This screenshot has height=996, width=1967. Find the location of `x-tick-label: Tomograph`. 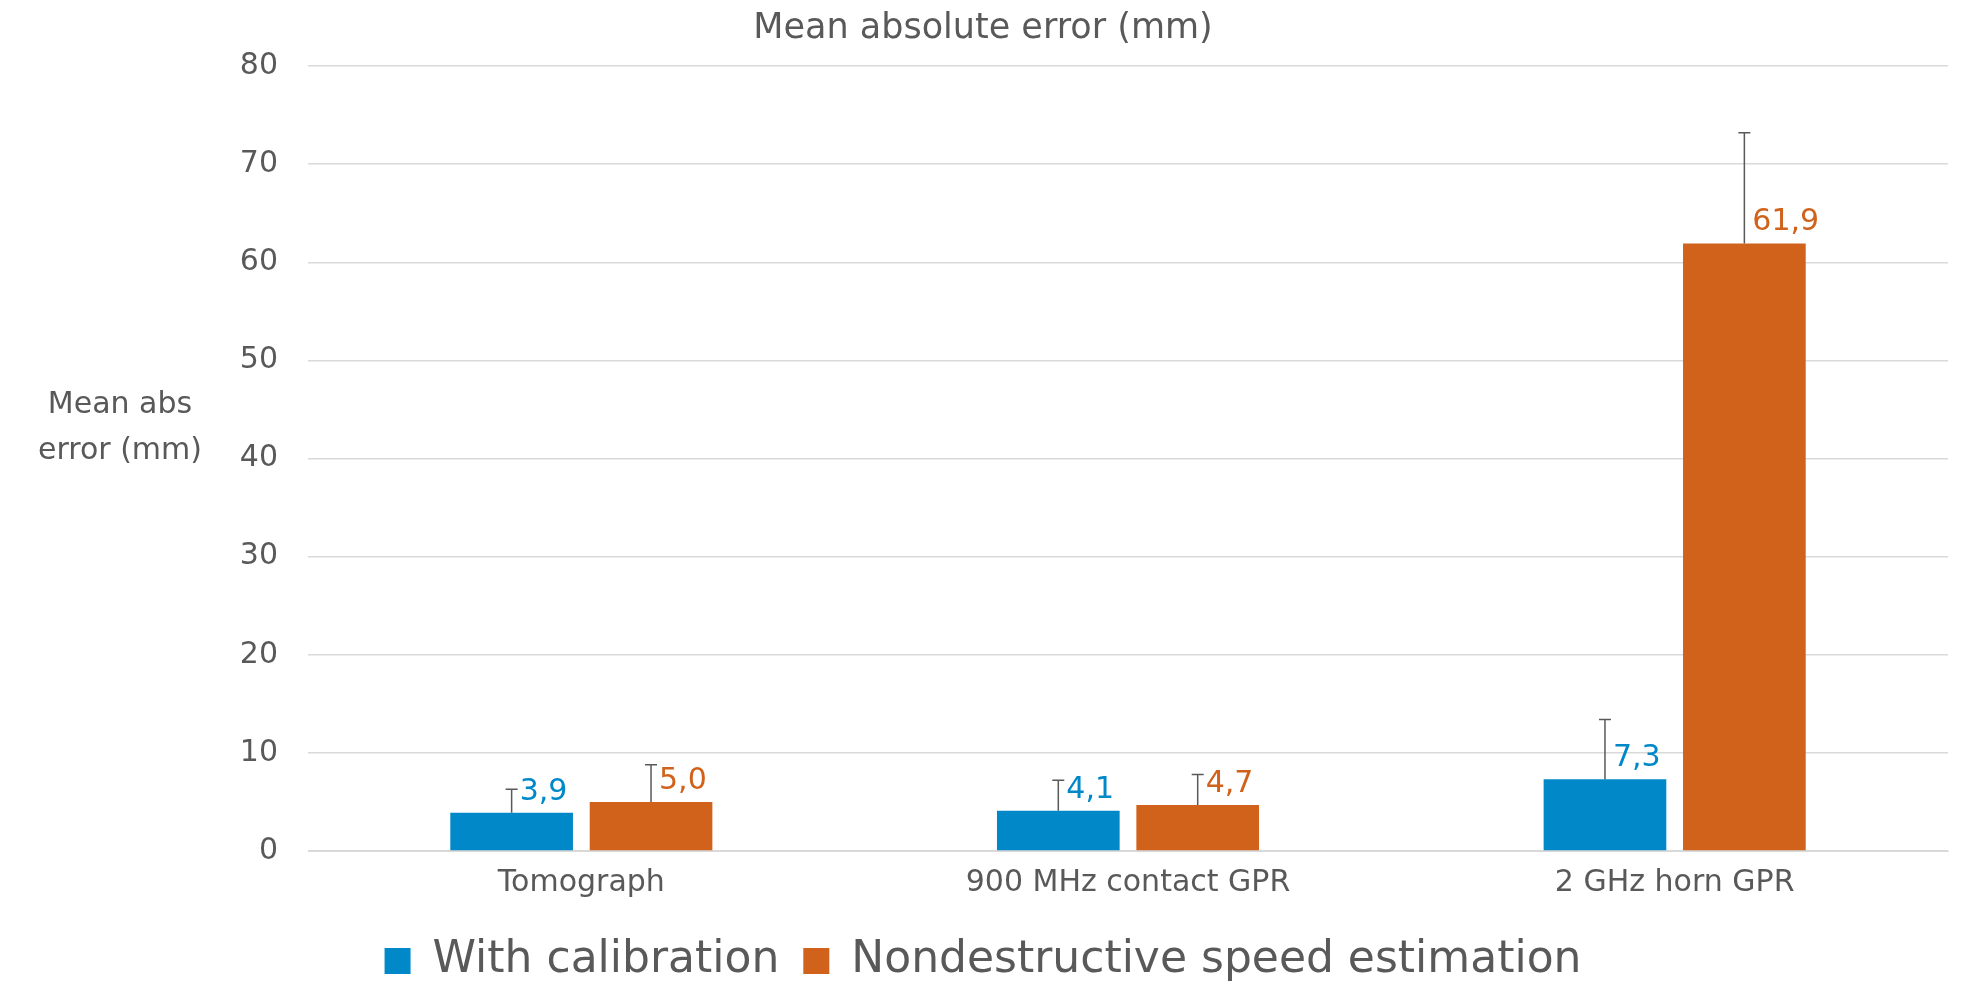

x-tick-label: Tomograph is located at coordinates (580, 880).